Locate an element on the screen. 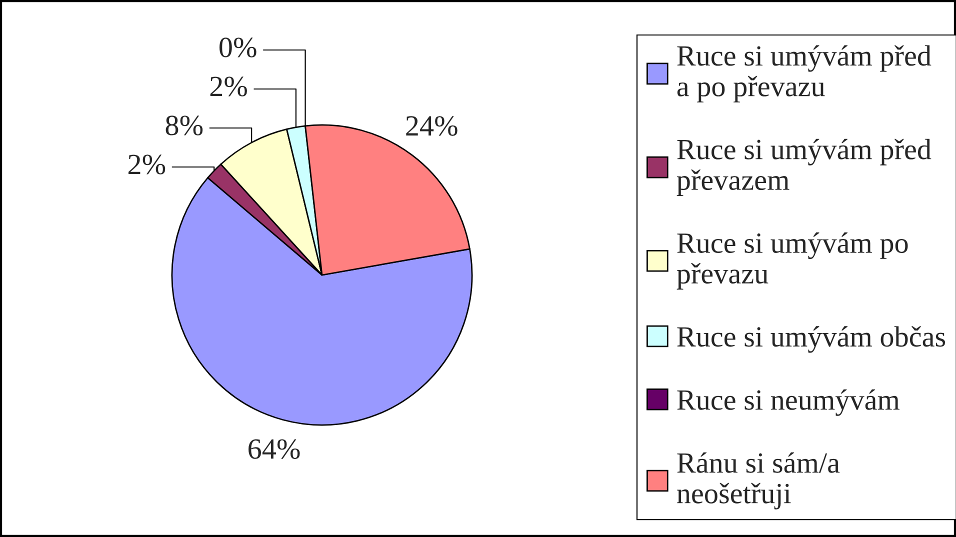  legend-label: Ruce si umývám před převazem is located at coordinates (804, 167).